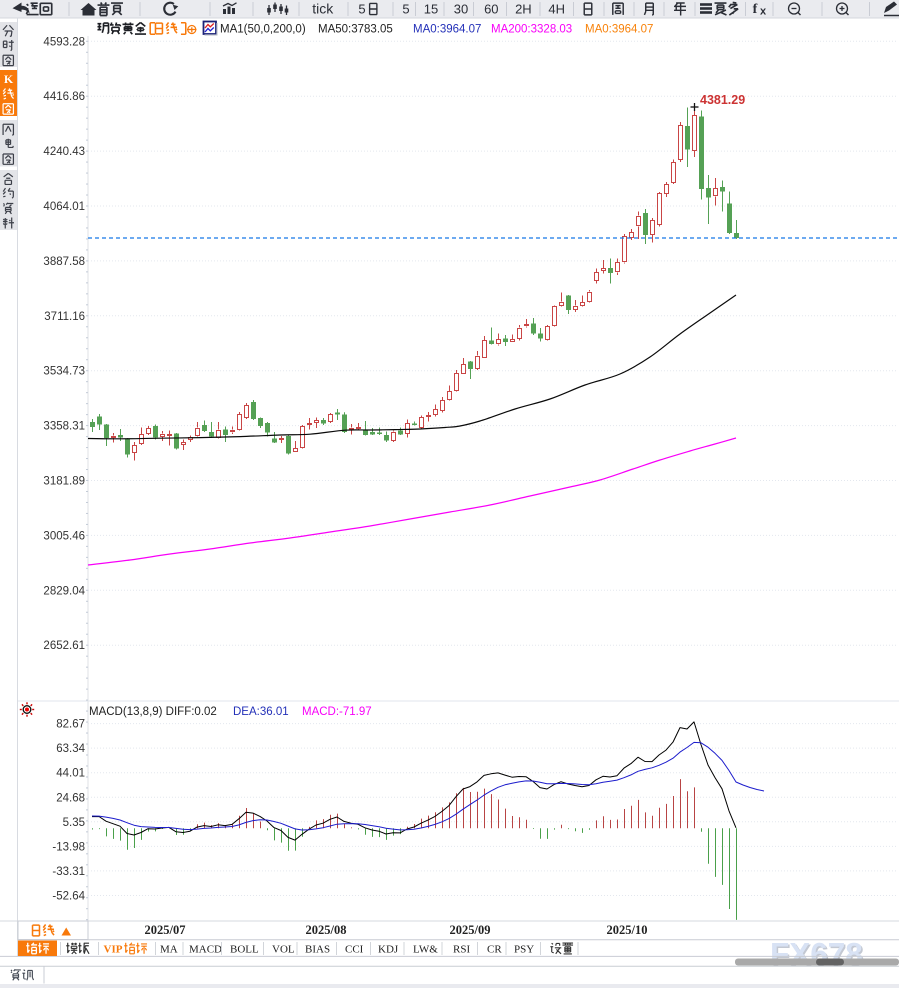  What do you see at coordinates (64, 482) in the screenshot?
I see `svg-text: 3181.89` at bounding box center [64, 482].